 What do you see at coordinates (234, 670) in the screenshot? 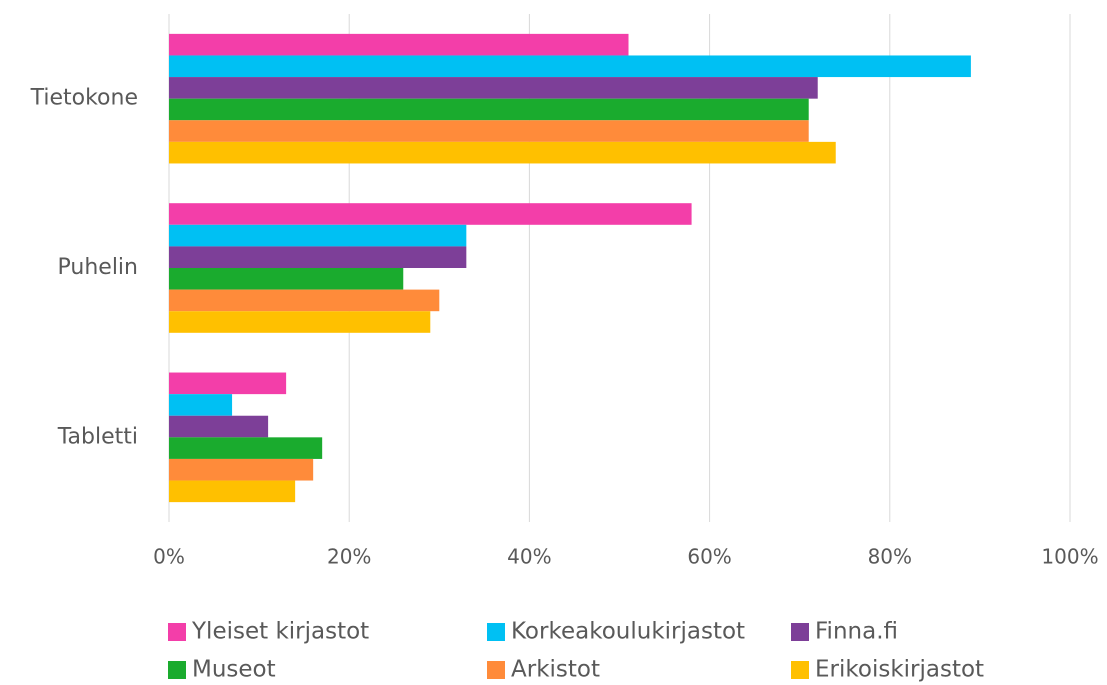
I see `legend-label: Museot` at bounding box center [234, 670].